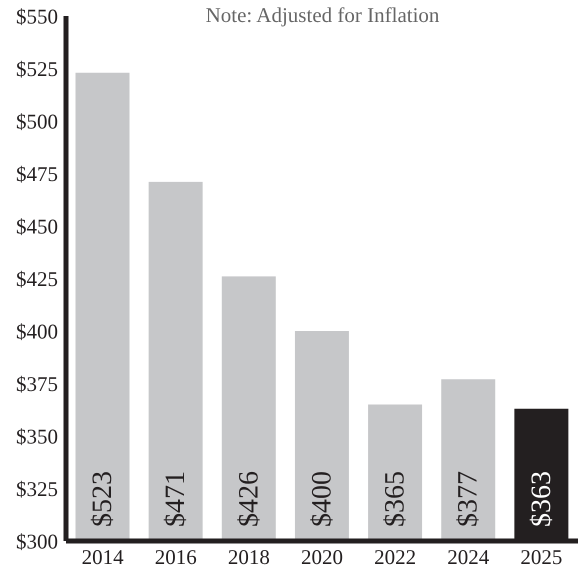 This screenshot has height=569, width=579. What do you see at coordinates (37, 16) in the screenshot?
I see `y-tick-label: $550` at bounding box center [37, 16].